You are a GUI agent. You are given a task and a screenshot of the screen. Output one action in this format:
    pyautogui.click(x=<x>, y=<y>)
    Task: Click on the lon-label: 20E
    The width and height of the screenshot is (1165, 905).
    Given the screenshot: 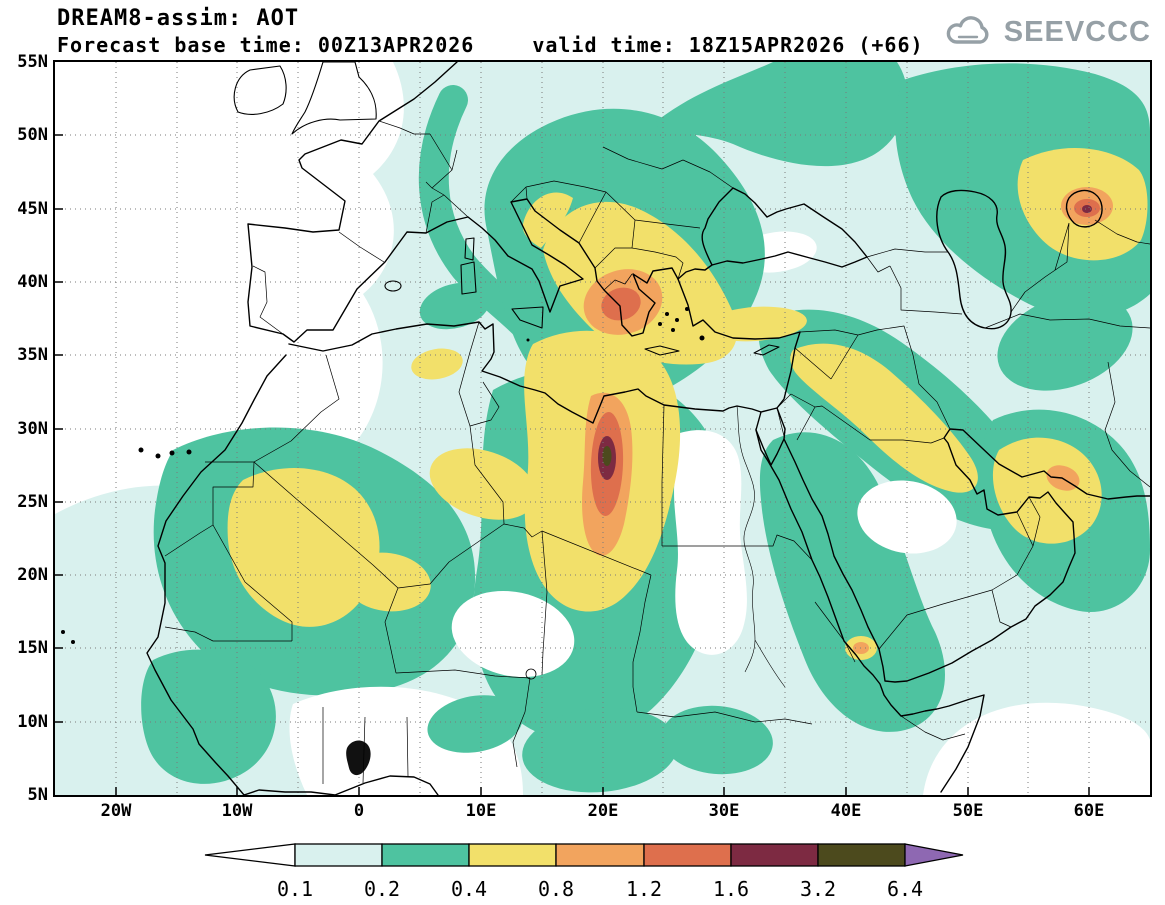 What is the action you would take?
    pyautogui.click(x=603, y=811)
    